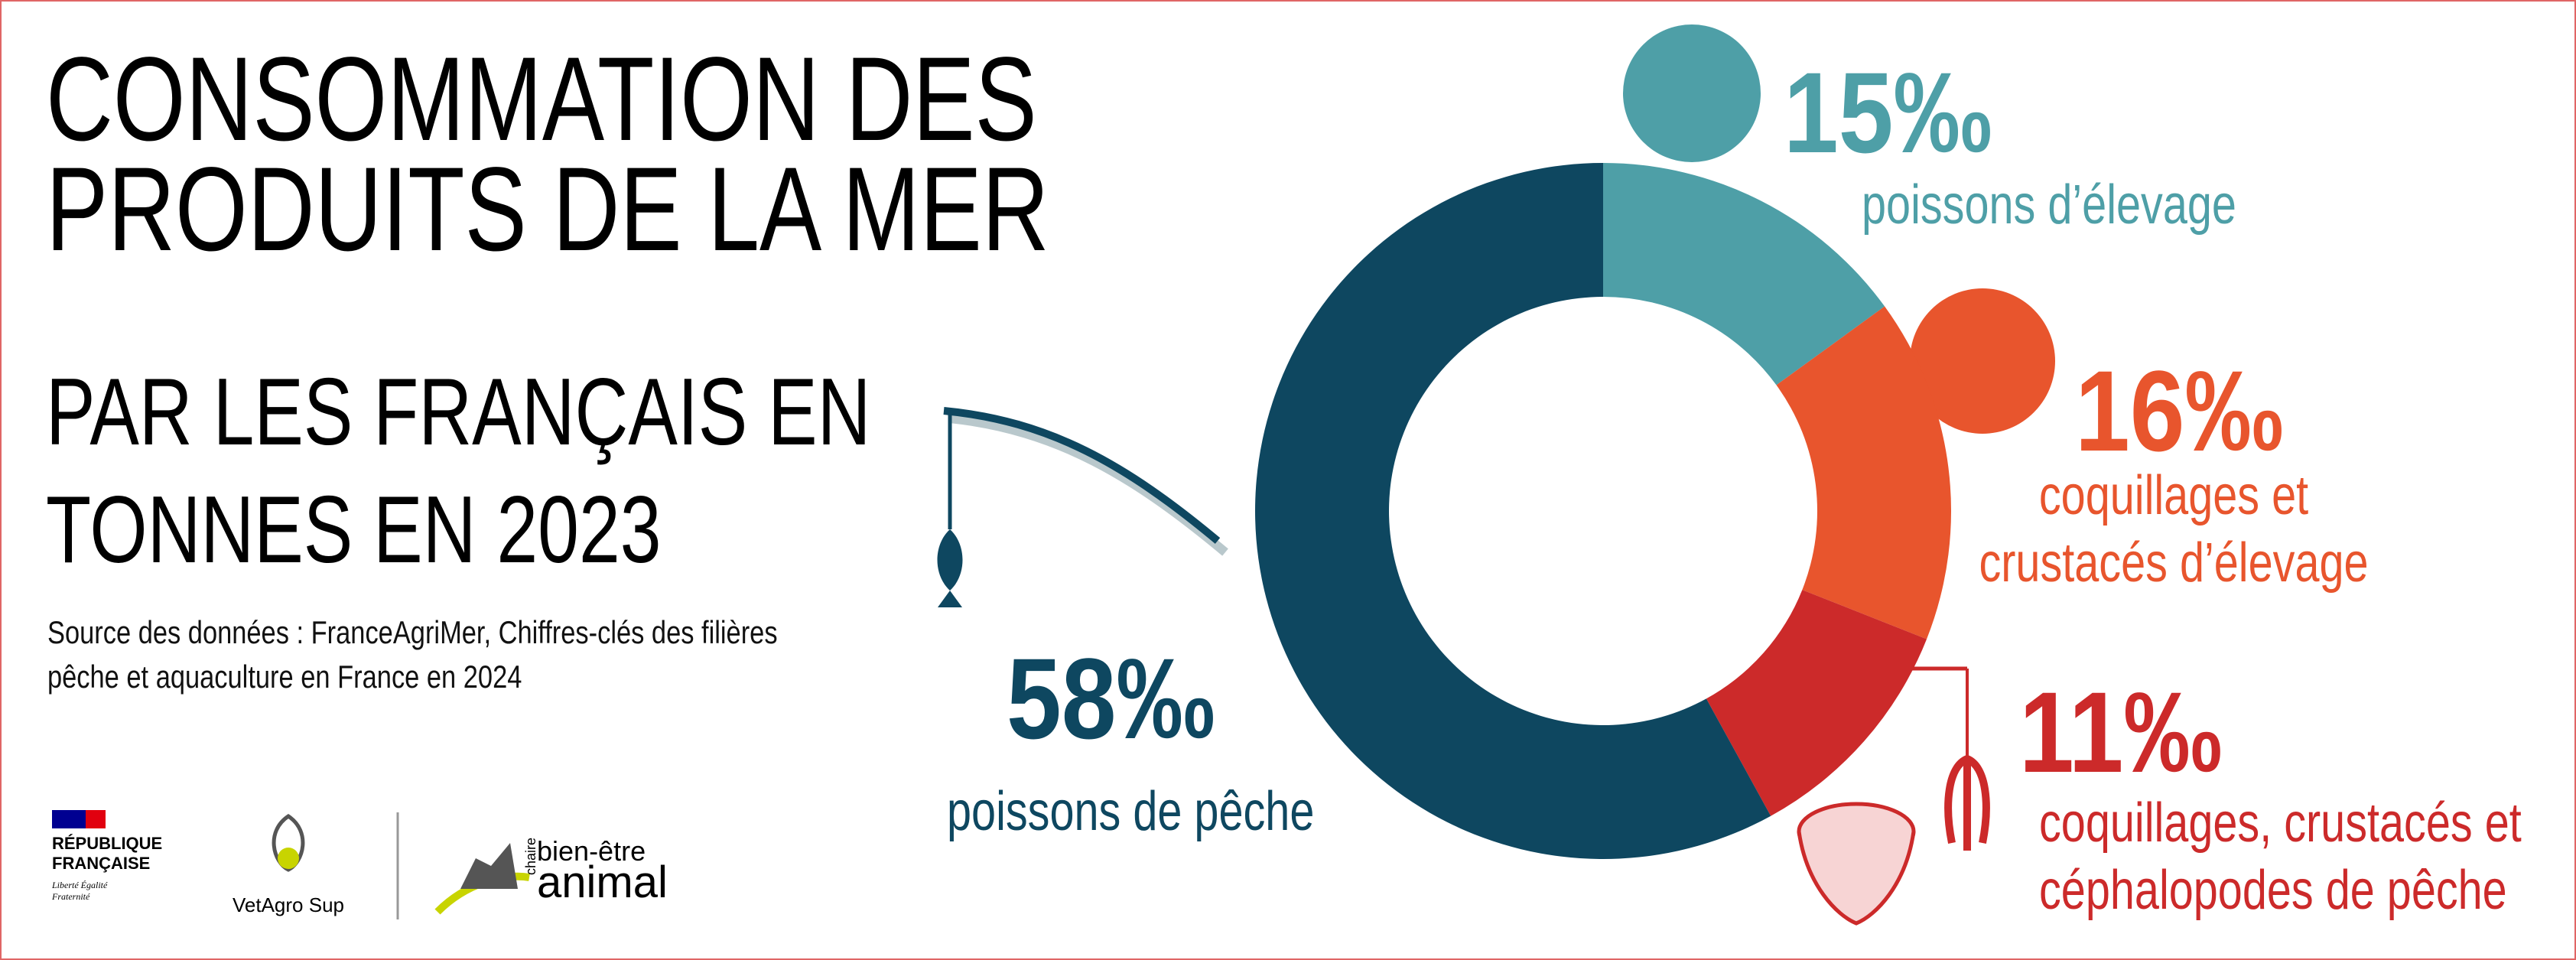 Image resolution: width=2576 pixels, height=960 pixels. I want to click on fish-icon, so click(950, 568).